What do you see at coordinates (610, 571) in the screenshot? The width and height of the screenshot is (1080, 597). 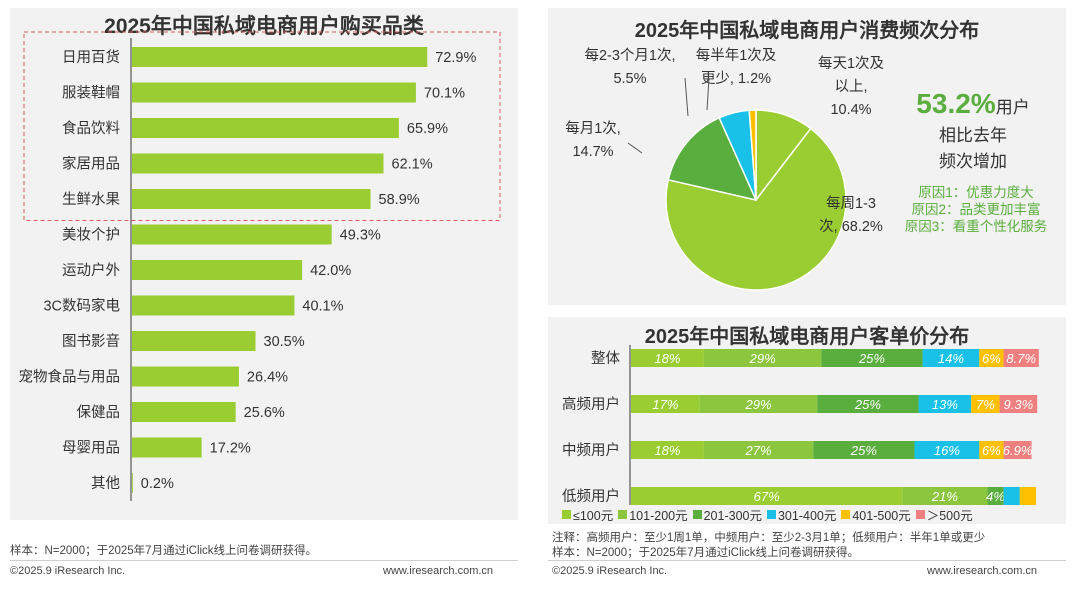 I see `right-copyright: ©2025.9 iResearch Inc.` at bounding box center [610, 571].